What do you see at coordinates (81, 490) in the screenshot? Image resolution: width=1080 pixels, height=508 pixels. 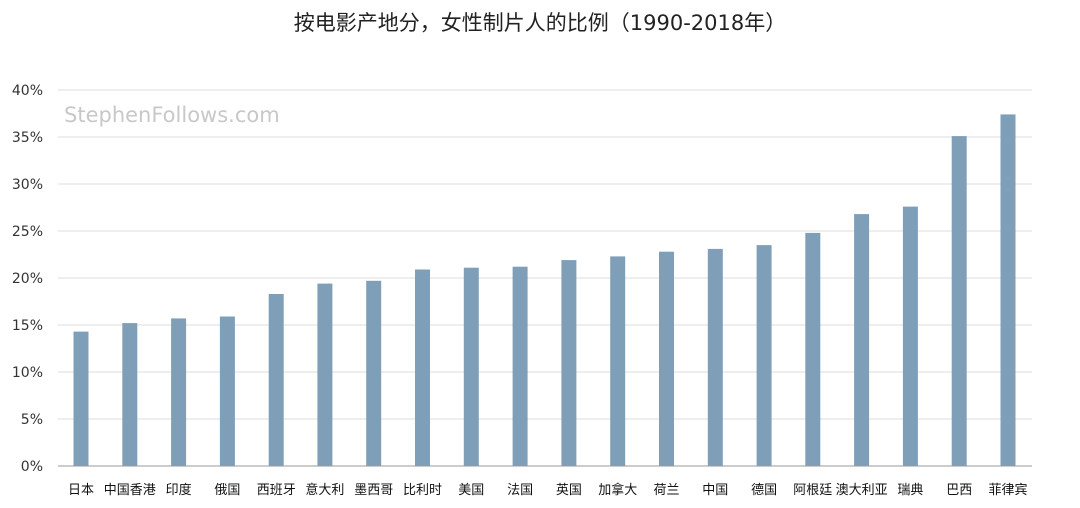 I see `x-category-label: 日本` at bounding box center [81, 490].